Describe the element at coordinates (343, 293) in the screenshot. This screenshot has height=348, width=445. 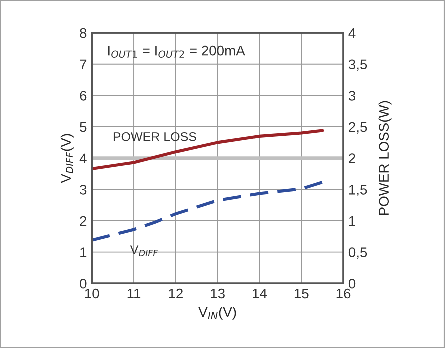
I see `x-tick-label: 16` at that location.